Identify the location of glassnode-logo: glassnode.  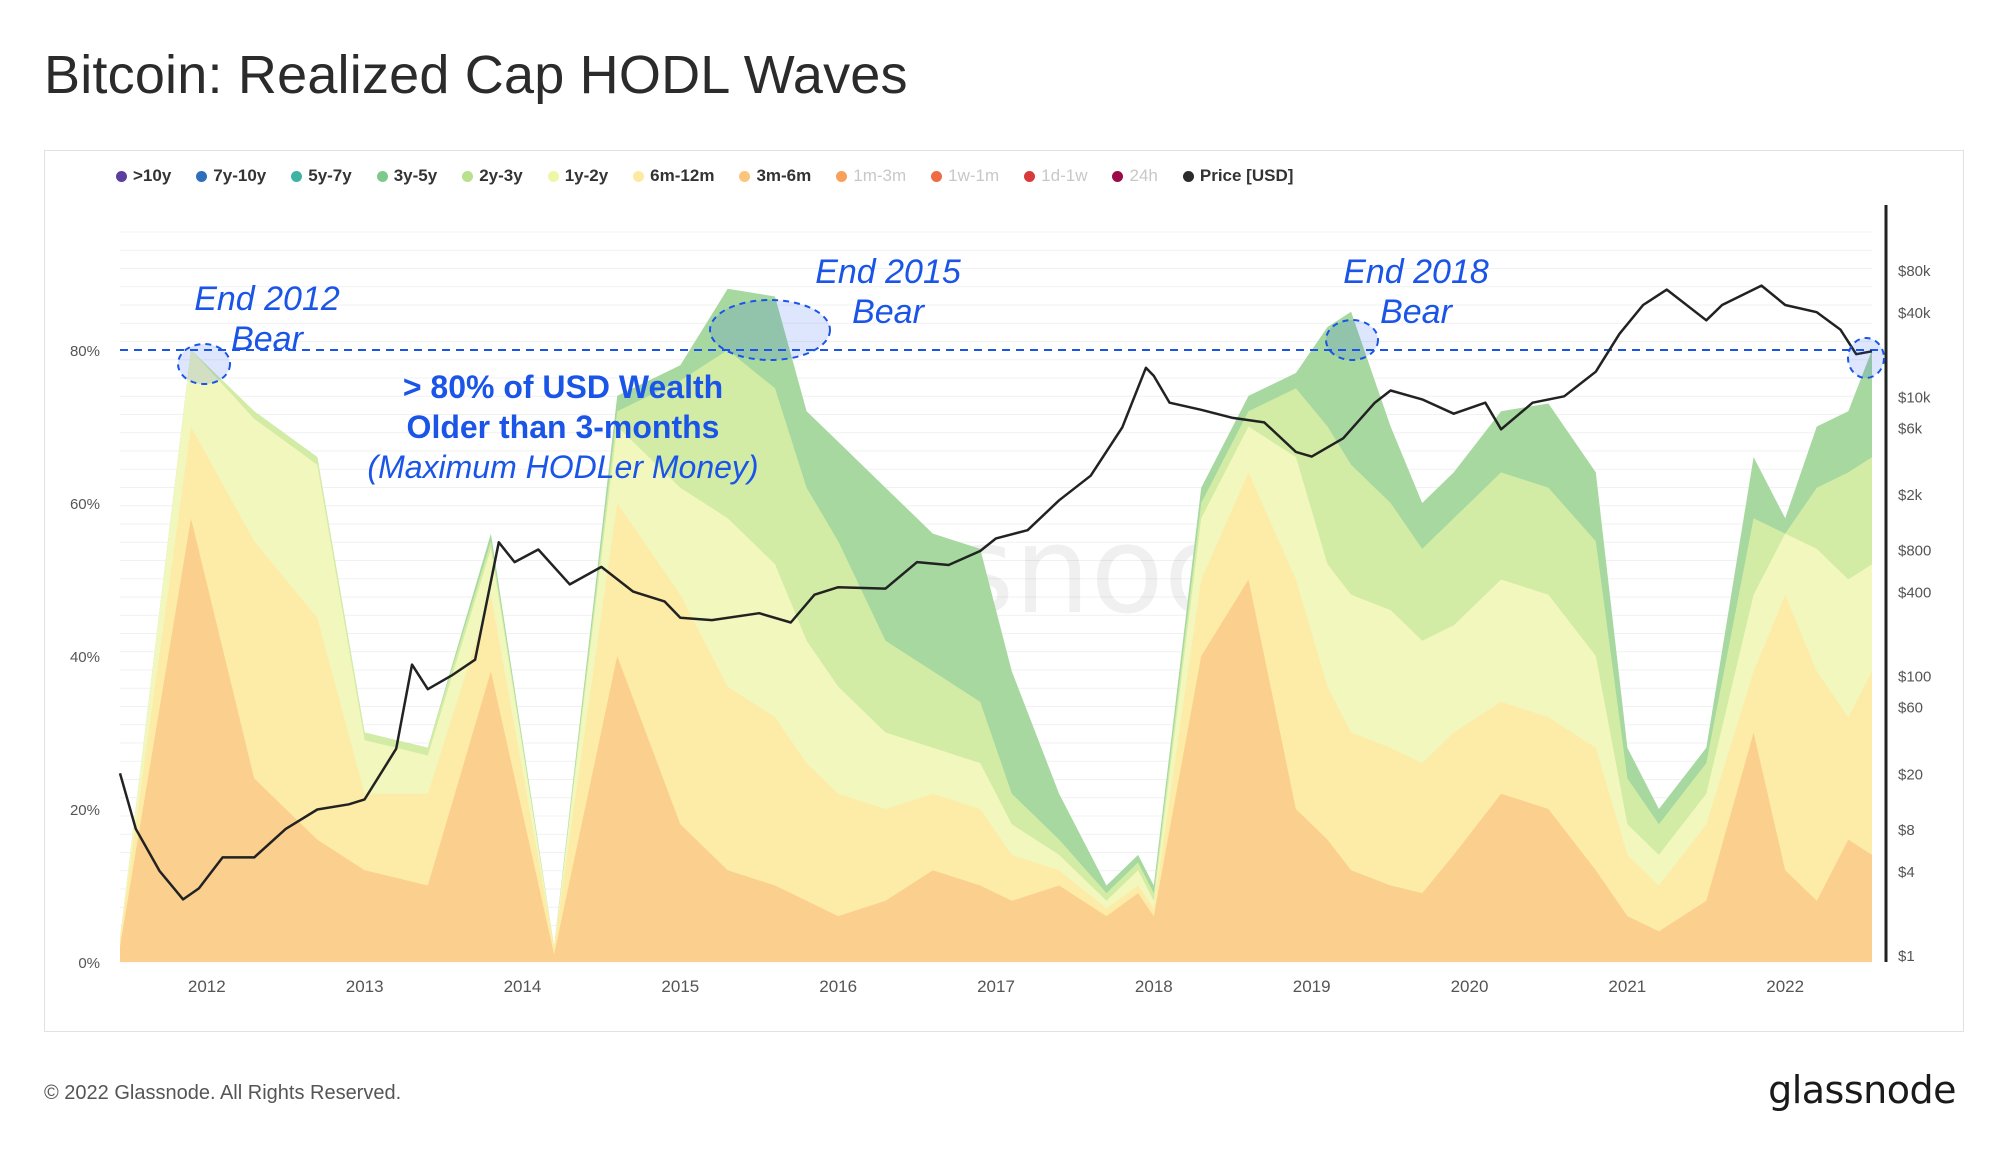
(1862, 1090).